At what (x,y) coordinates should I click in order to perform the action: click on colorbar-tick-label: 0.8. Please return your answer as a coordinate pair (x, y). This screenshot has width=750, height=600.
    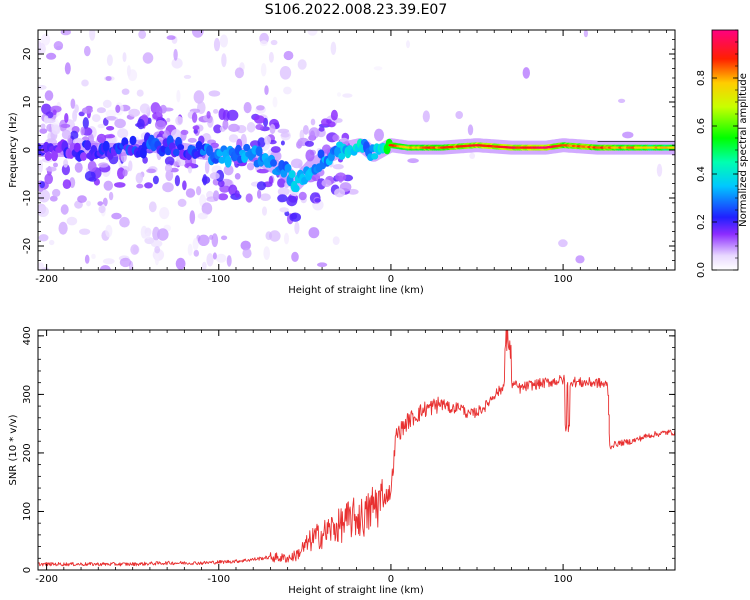
    Looking at the image, I should click on (701, 78).